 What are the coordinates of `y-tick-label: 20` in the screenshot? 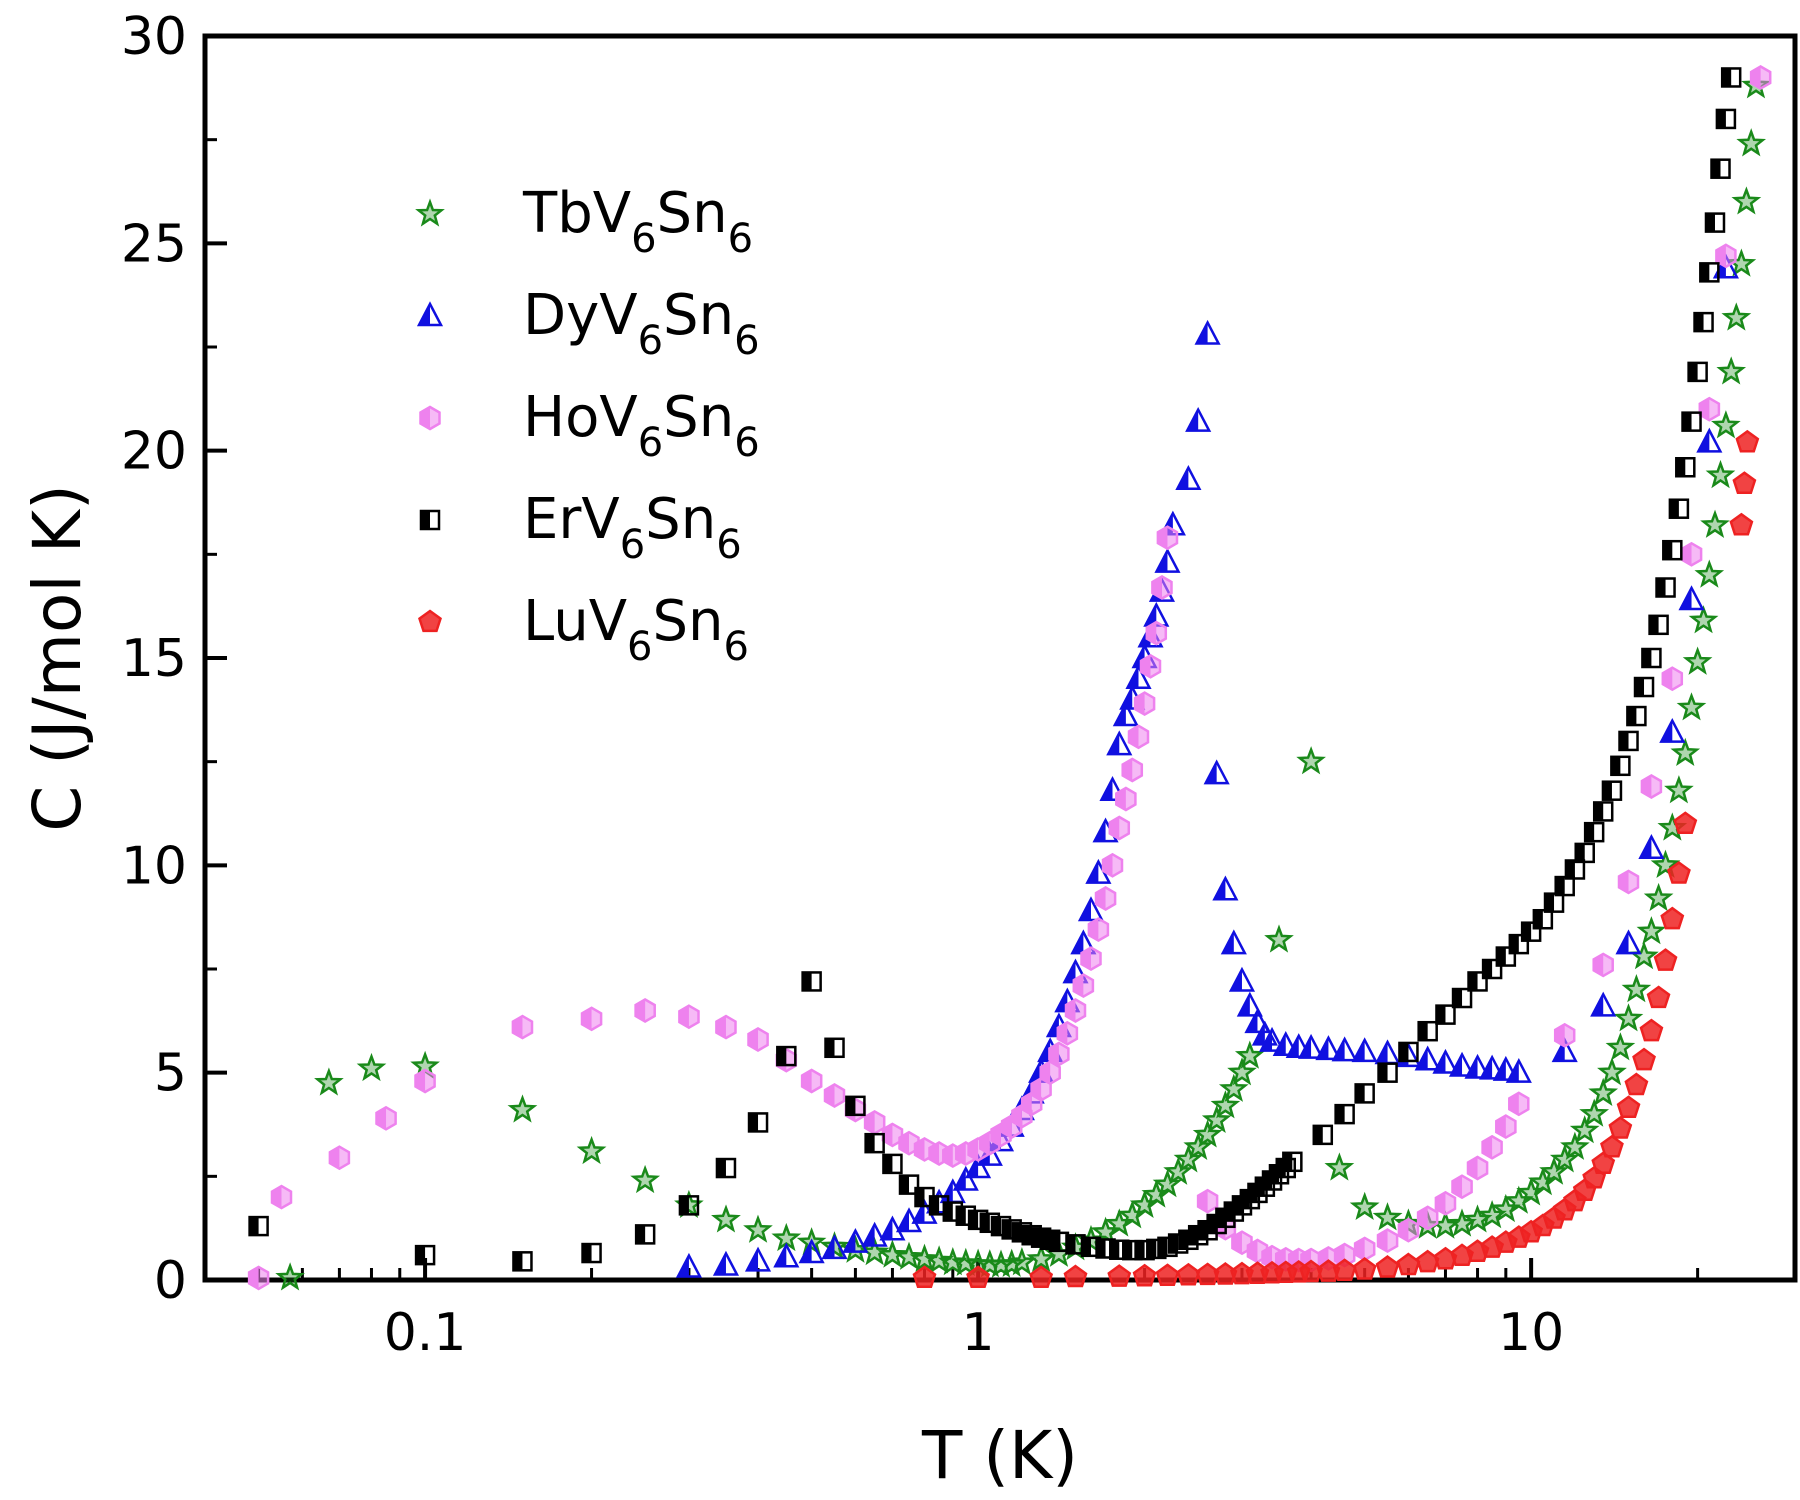 It's located at (154, 452).